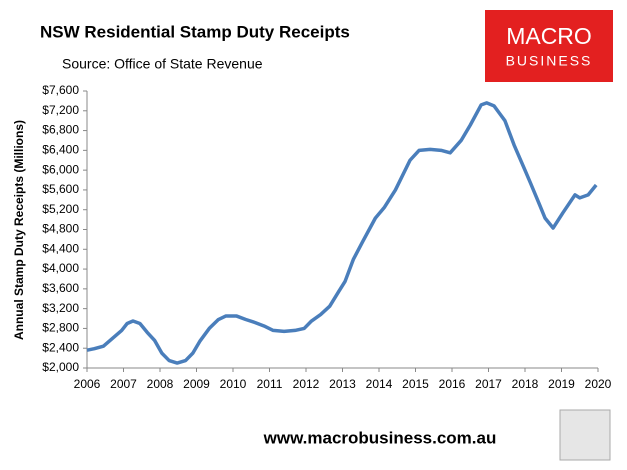  I want to click on footer: www.macrobusiness.com.au, so click(380, 437).